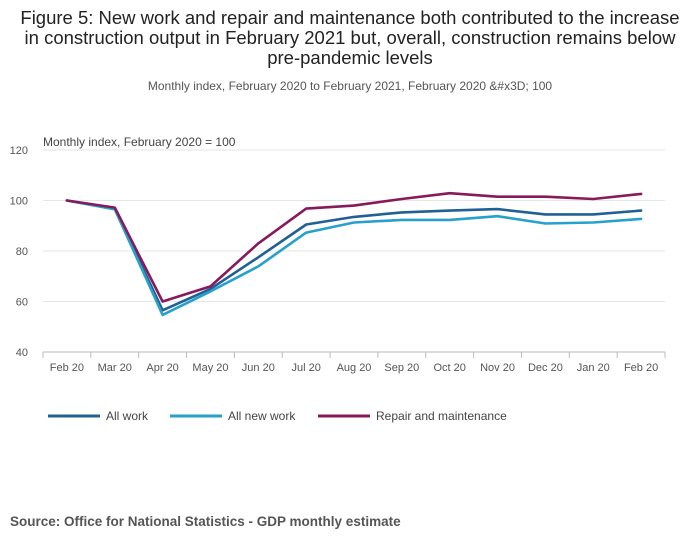 This screenshot has width=700, height=549. Describe the element at coordinates (497, 368) in the screenshot. I see `x-tick-label: Nov 20` at that location.